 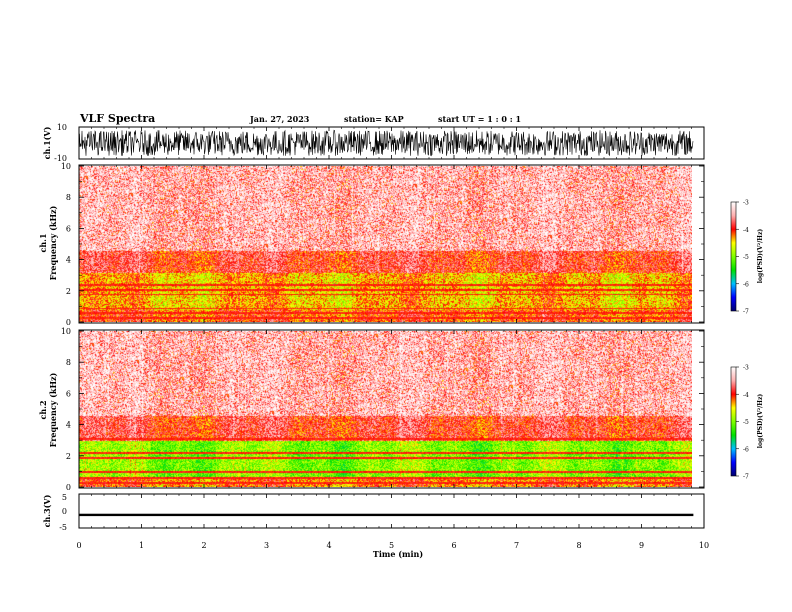 I want to click on ch3-waveform-trace, so click(x=386, y=515).